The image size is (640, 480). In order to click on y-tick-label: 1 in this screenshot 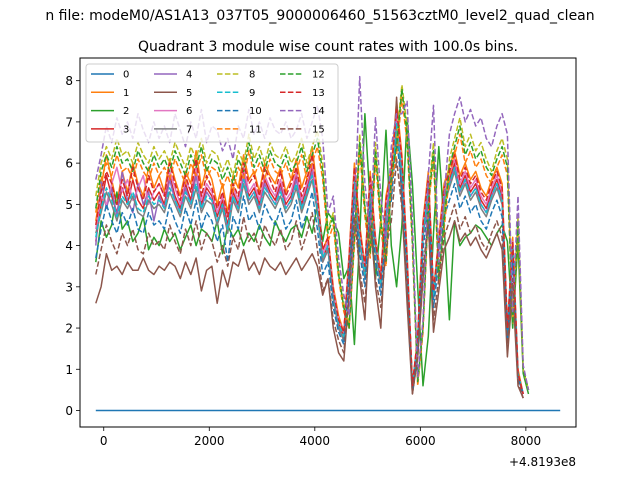, I will do `click(69, 370)`.